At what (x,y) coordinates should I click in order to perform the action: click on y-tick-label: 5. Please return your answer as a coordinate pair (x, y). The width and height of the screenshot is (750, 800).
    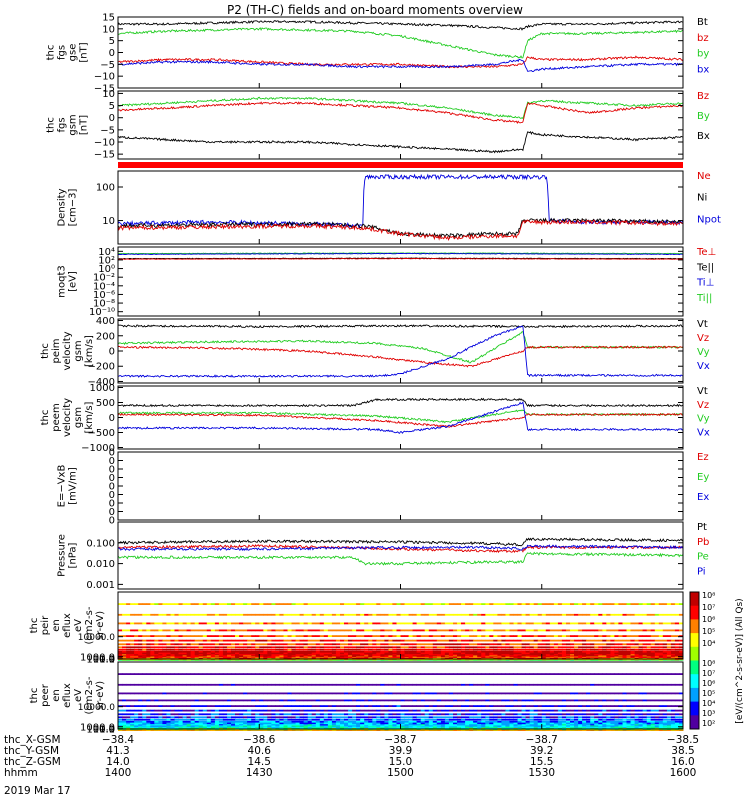
    Looking at the image, I should click on (112, 41).